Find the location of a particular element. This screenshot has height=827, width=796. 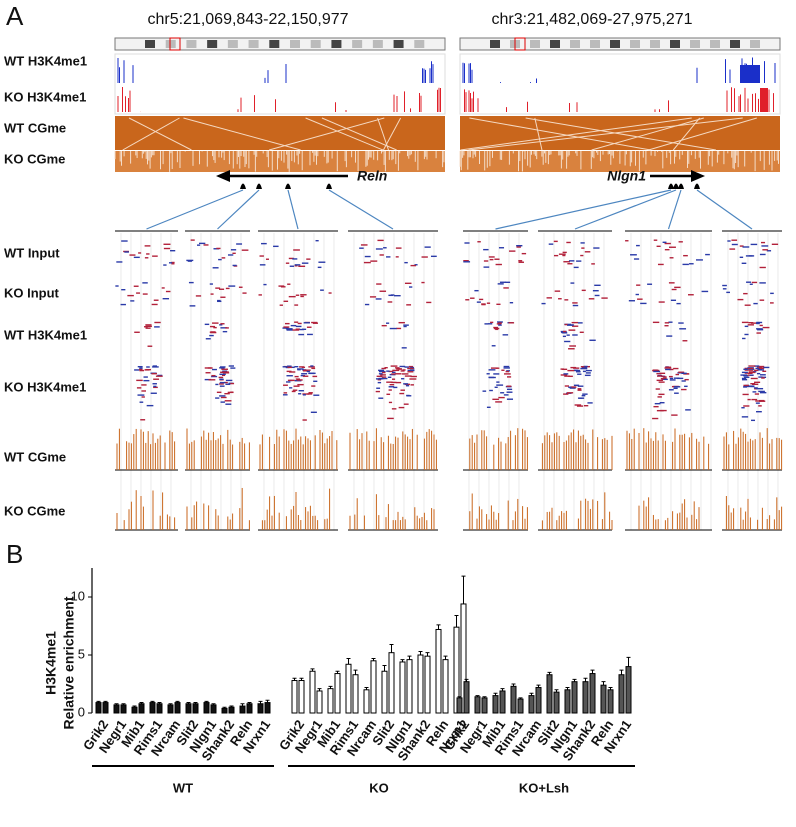

group-label: KO is located at coordinates (379, 787).